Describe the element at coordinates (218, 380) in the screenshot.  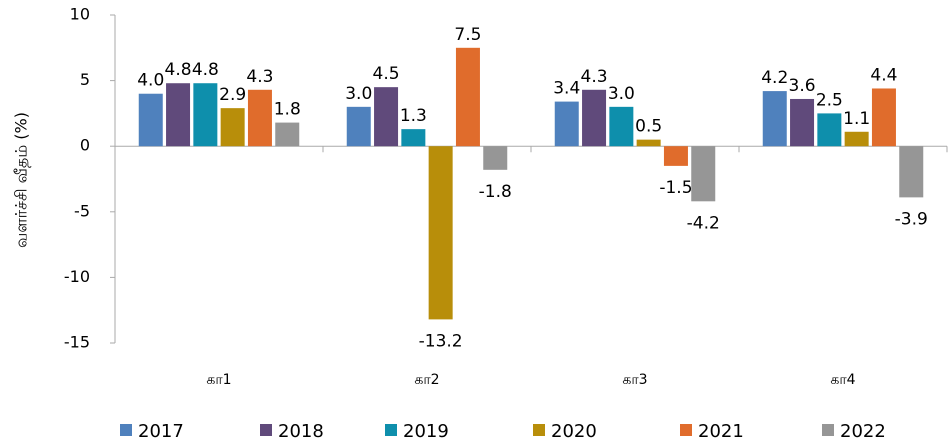
I see `x-tick-label: கா1` at that location.